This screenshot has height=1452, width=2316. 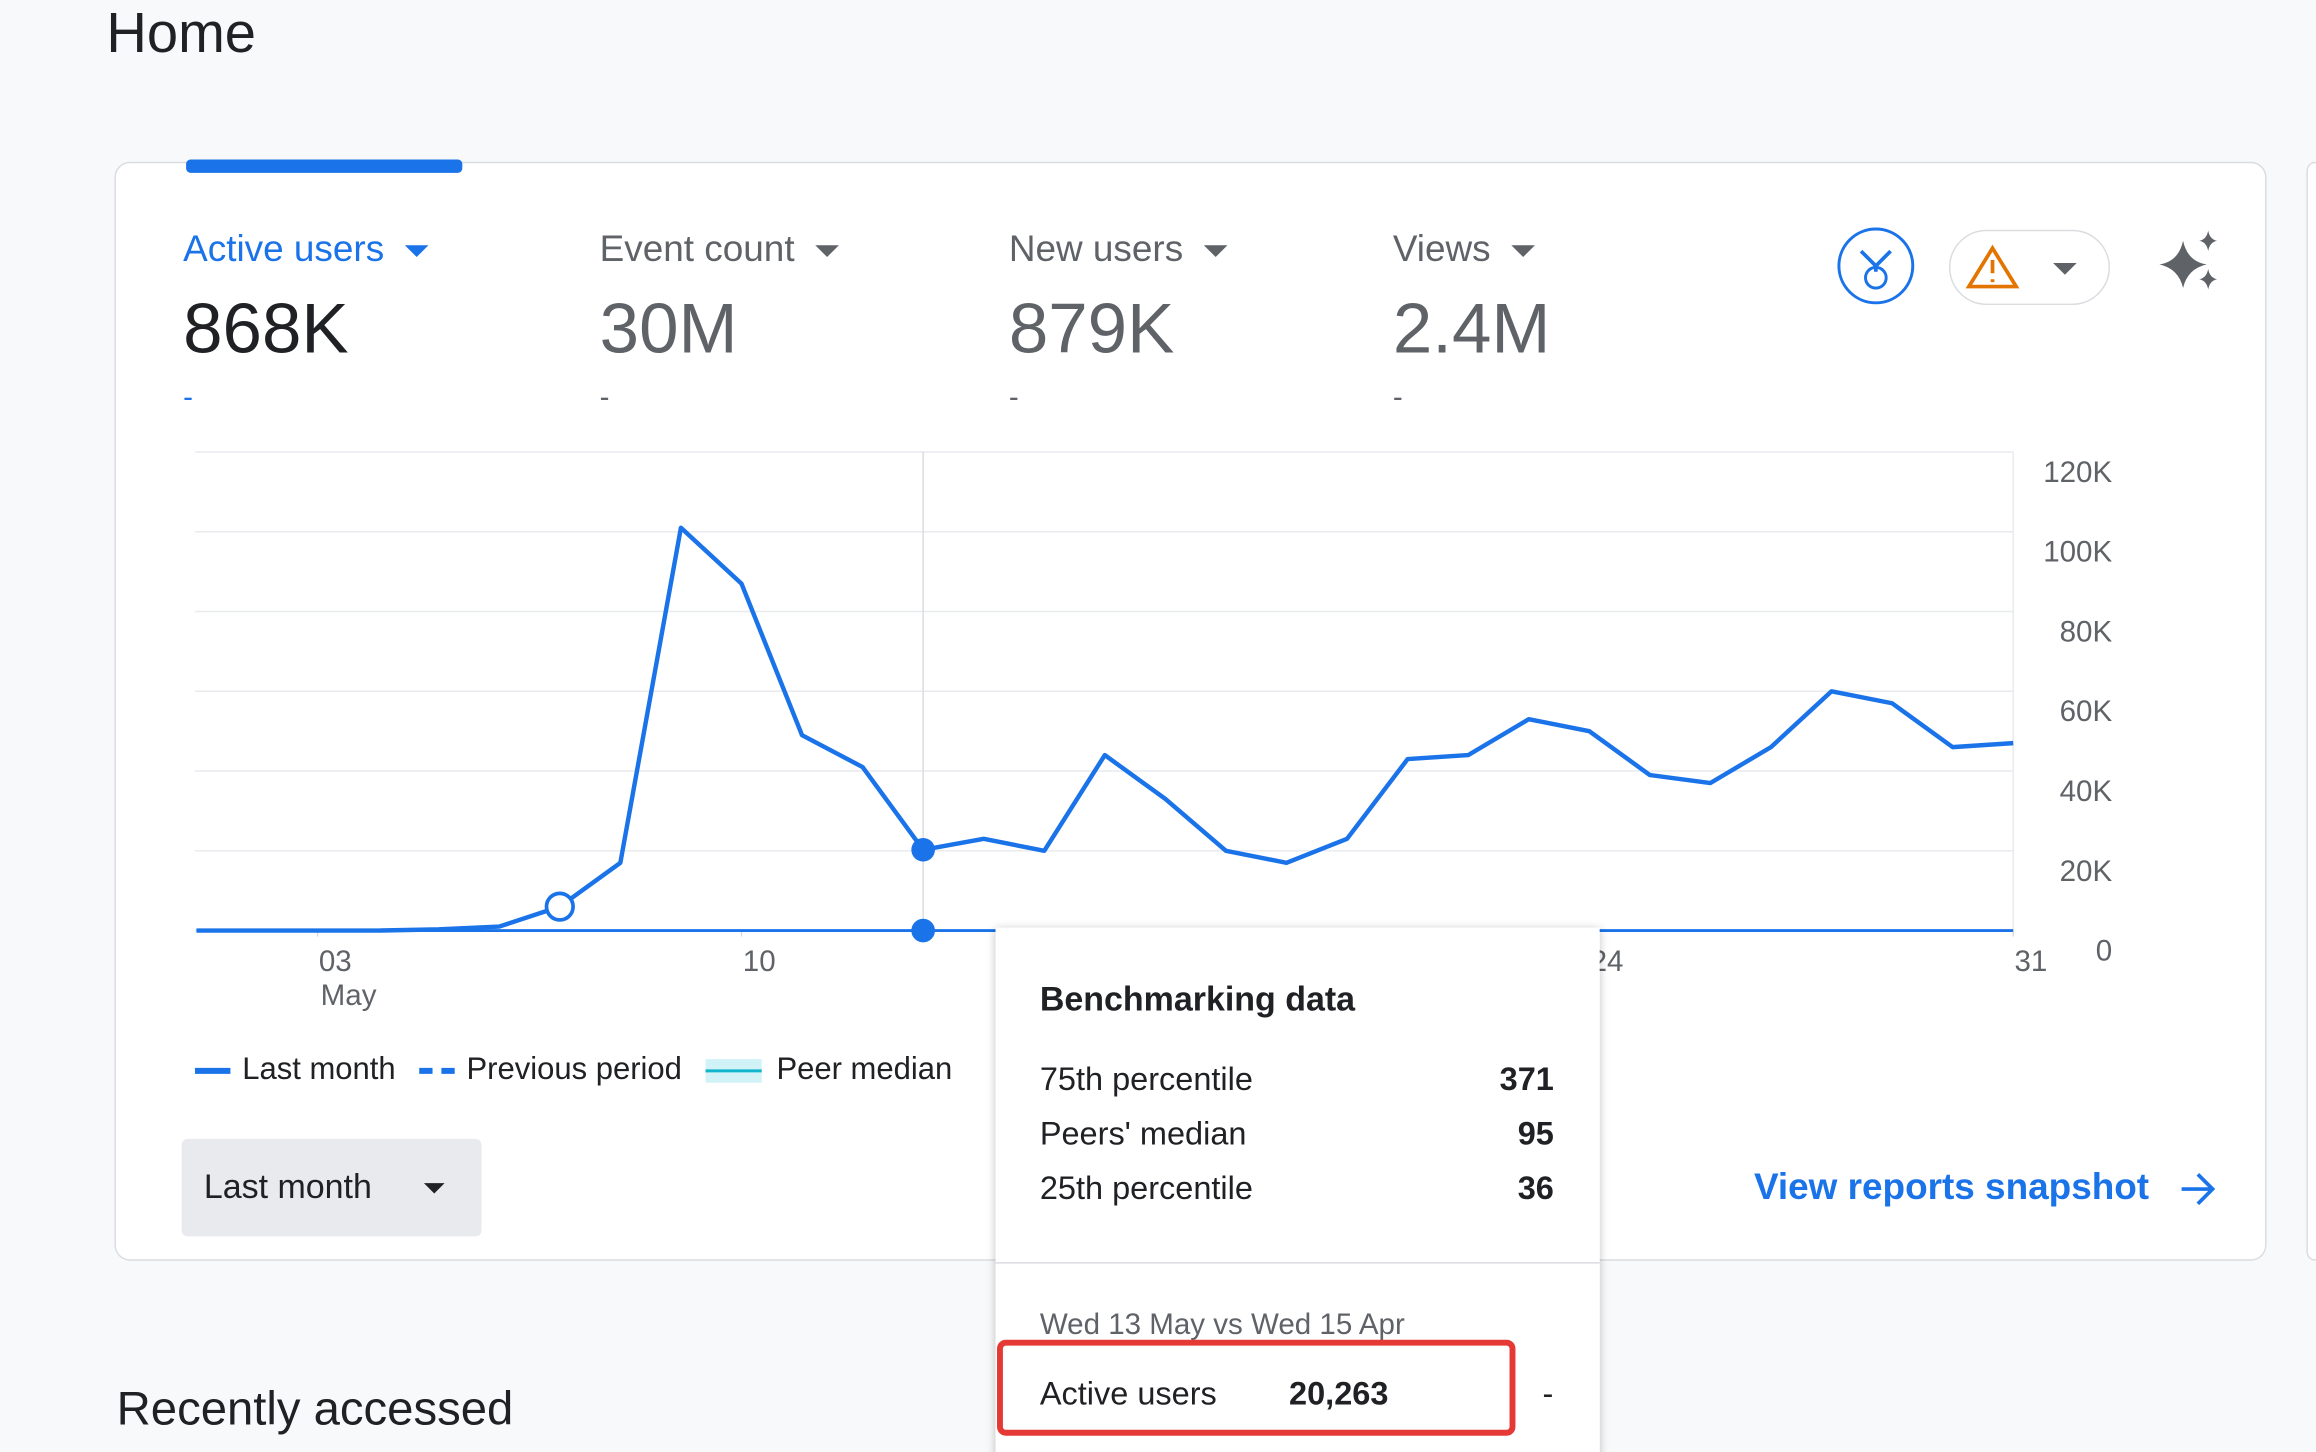 I want to click on metric-value: 868K, so click(x=266, y=329).